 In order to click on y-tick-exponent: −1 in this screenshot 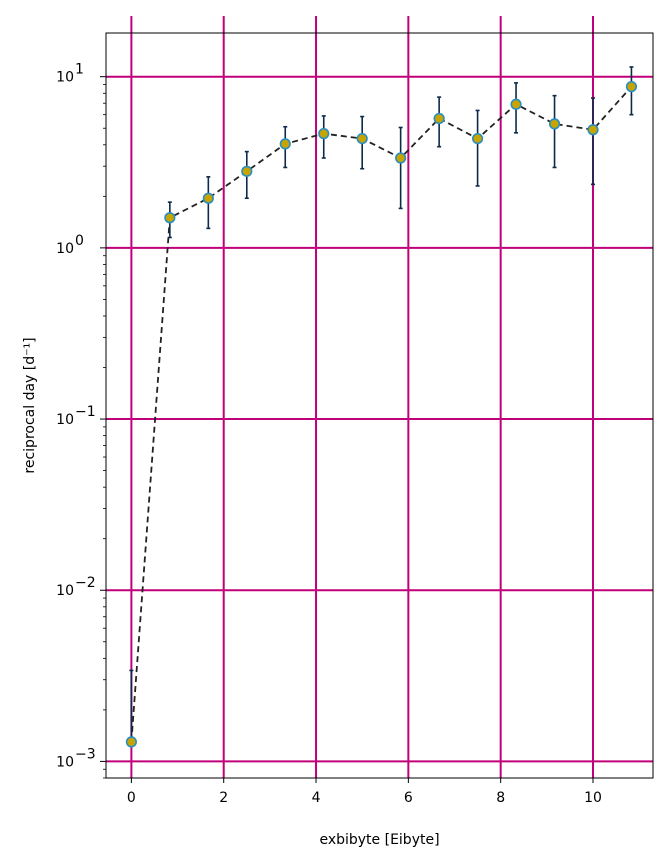, I will do `click(85, 412)`.